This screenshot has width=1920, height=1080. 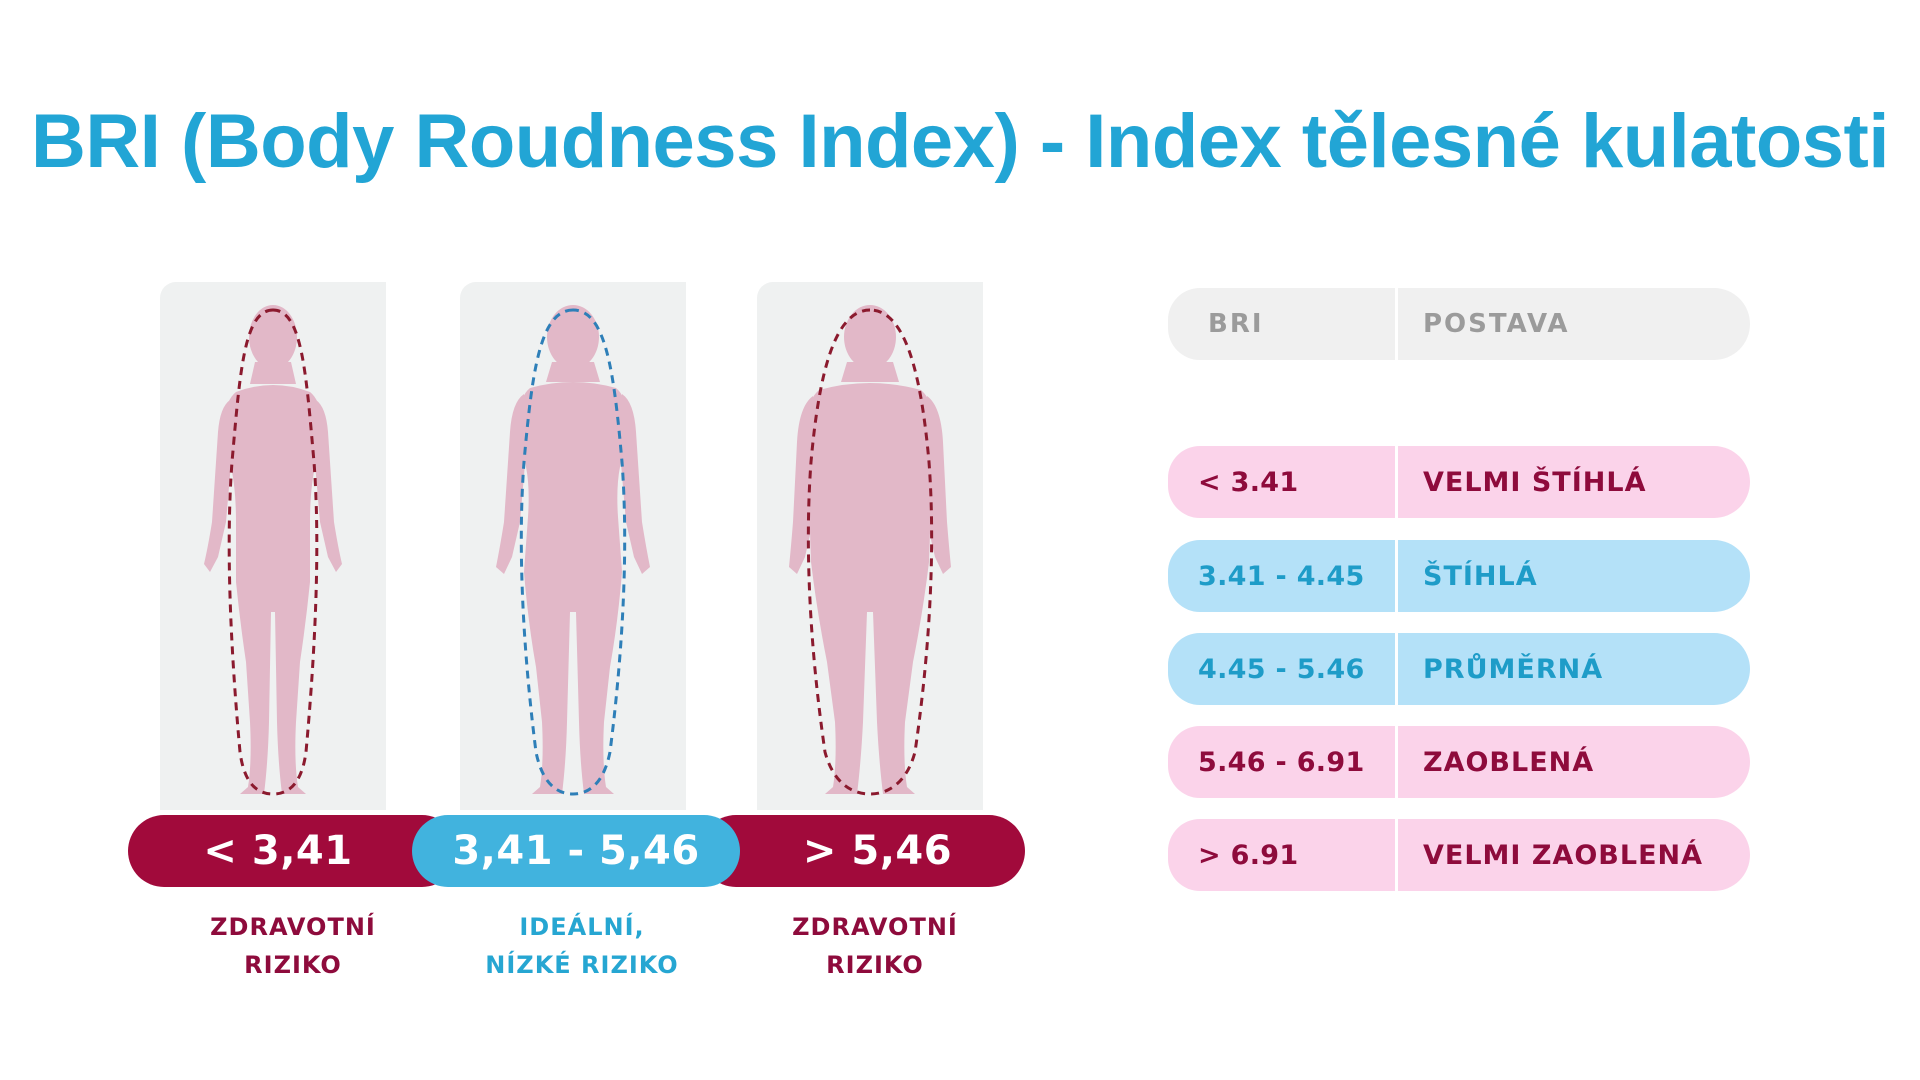 What do you see at coordinates (1281, 669) in the screenshot?
I see `cell-bri-range: 4.45 - 5.46` at bounding box center [1281, 669].